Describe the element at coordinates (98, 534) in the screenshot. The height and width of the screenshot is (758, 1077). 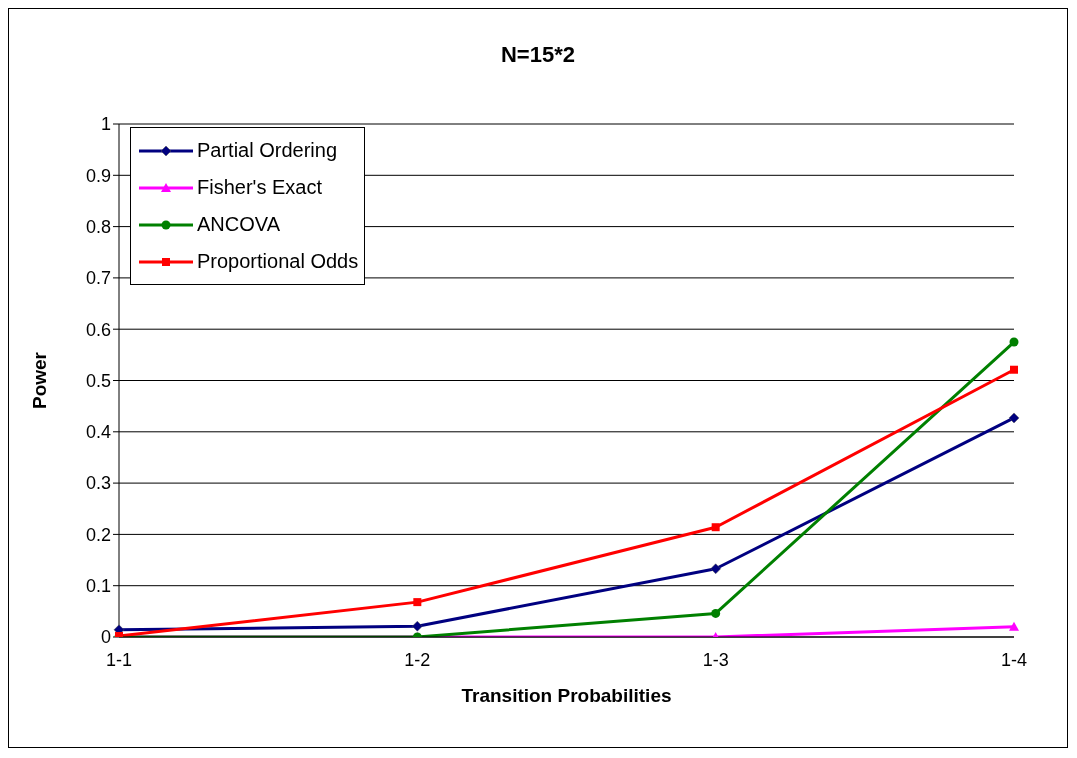
I see `y-tick-label: 0.2` at that location.